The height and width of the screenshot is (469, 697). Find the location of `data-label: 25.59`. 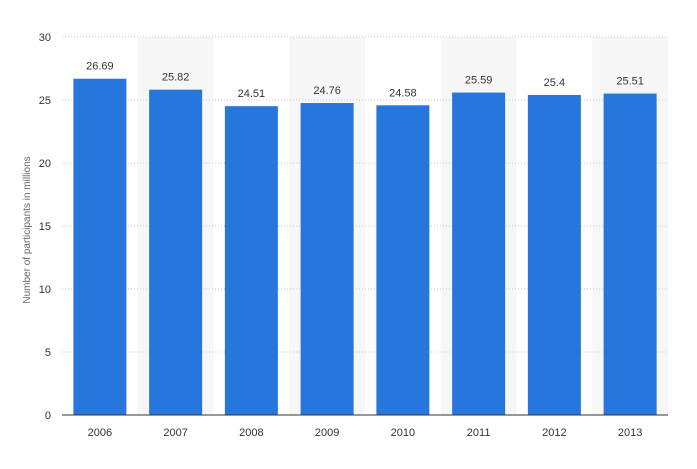

data-label: 25.59 is located at coordinates (479, 81).